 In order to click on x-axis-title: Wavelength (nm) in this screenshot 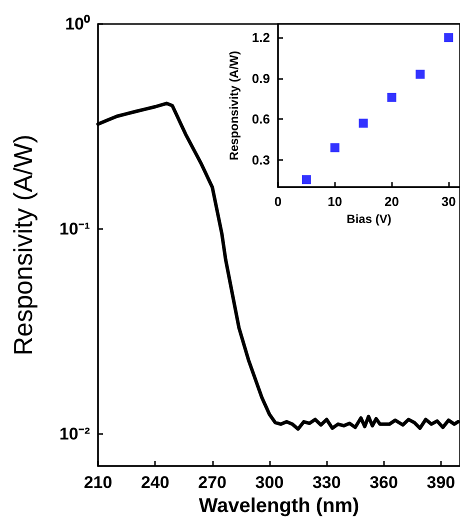, I will do `click(279, 505)`.